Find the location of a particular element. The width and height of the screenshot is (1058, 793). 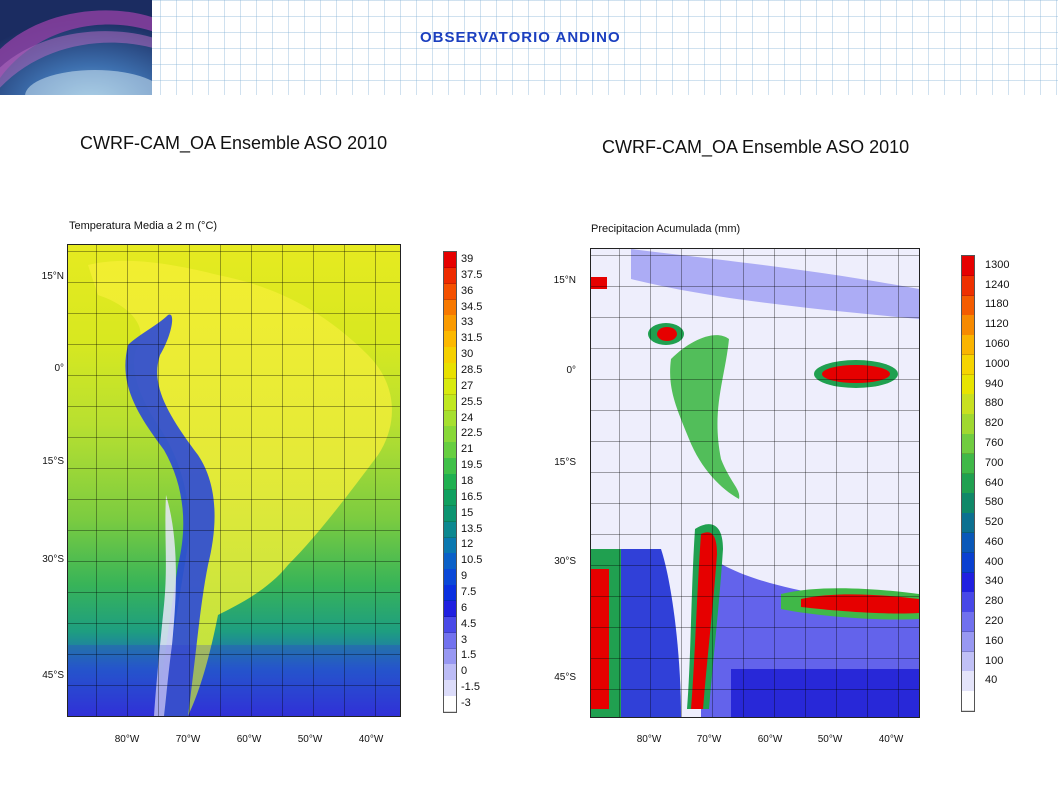

map-title-temperature: CWRF-CAM_OA Ensemble ASO 2010 is located at coordinates (234, 143).